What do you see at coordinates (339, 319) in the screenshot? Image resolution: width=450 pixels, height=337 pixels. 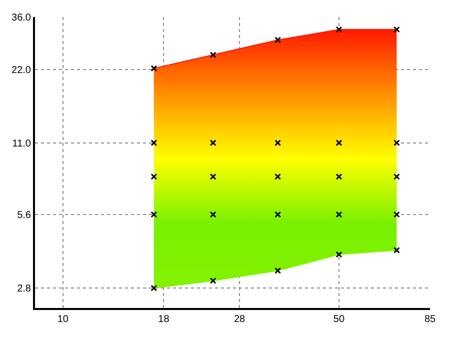 I see `x-tick-label: 50` at bounding box center [339, 319].